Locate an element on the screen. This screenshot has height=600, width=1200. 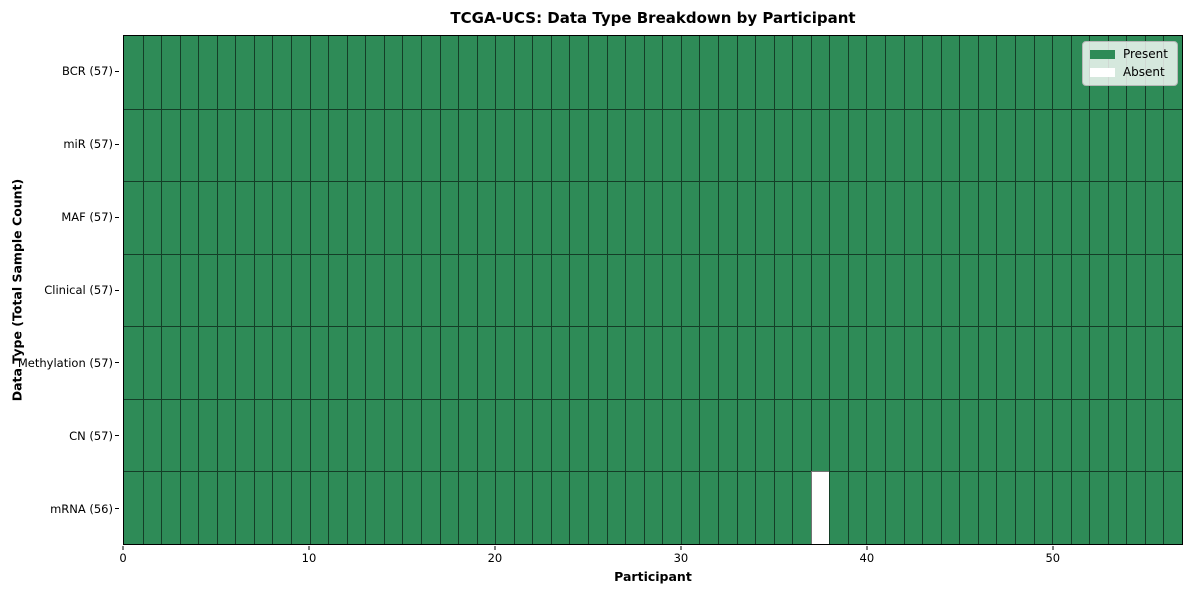
cell-MAF-p52-present is located at coordinates (1098, 217).